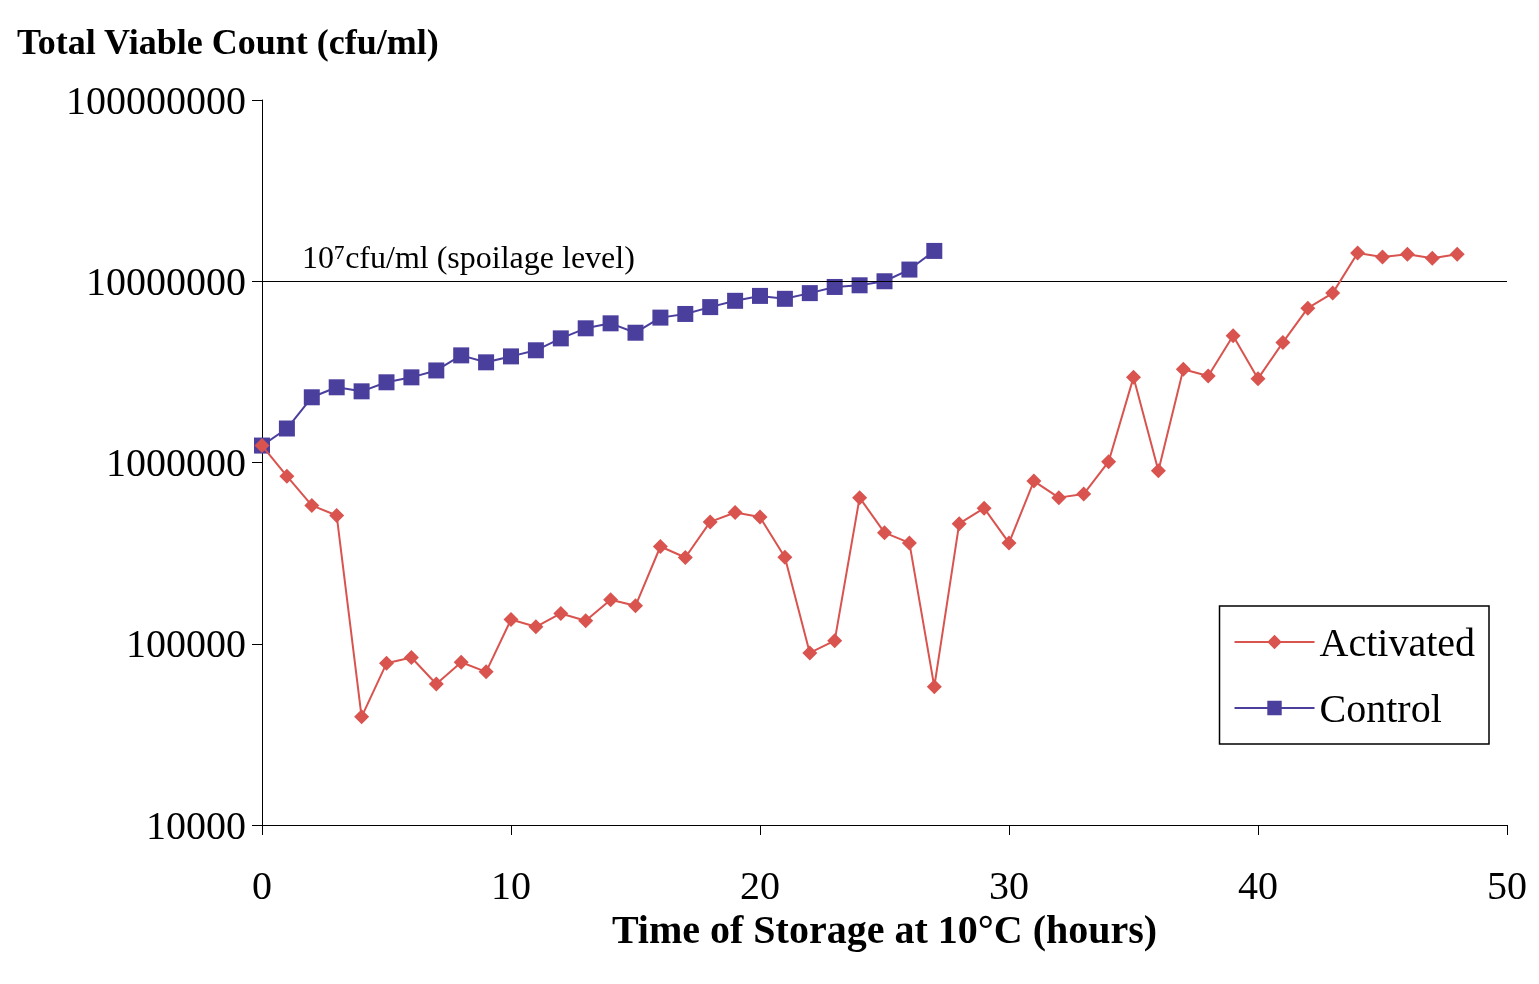  I want to click on x-tick-label: 30, so click(1009, 885).